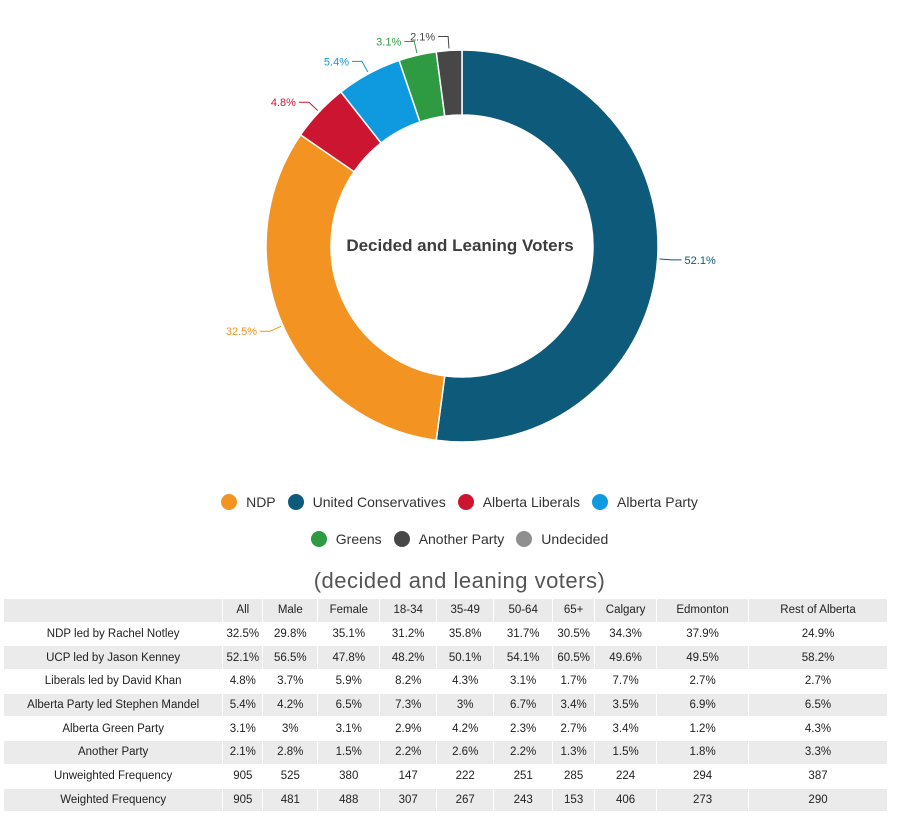 The width and height of the screenshot is (919, 819). I want to click on legend-label: United Conservatives, so click(379, 502).